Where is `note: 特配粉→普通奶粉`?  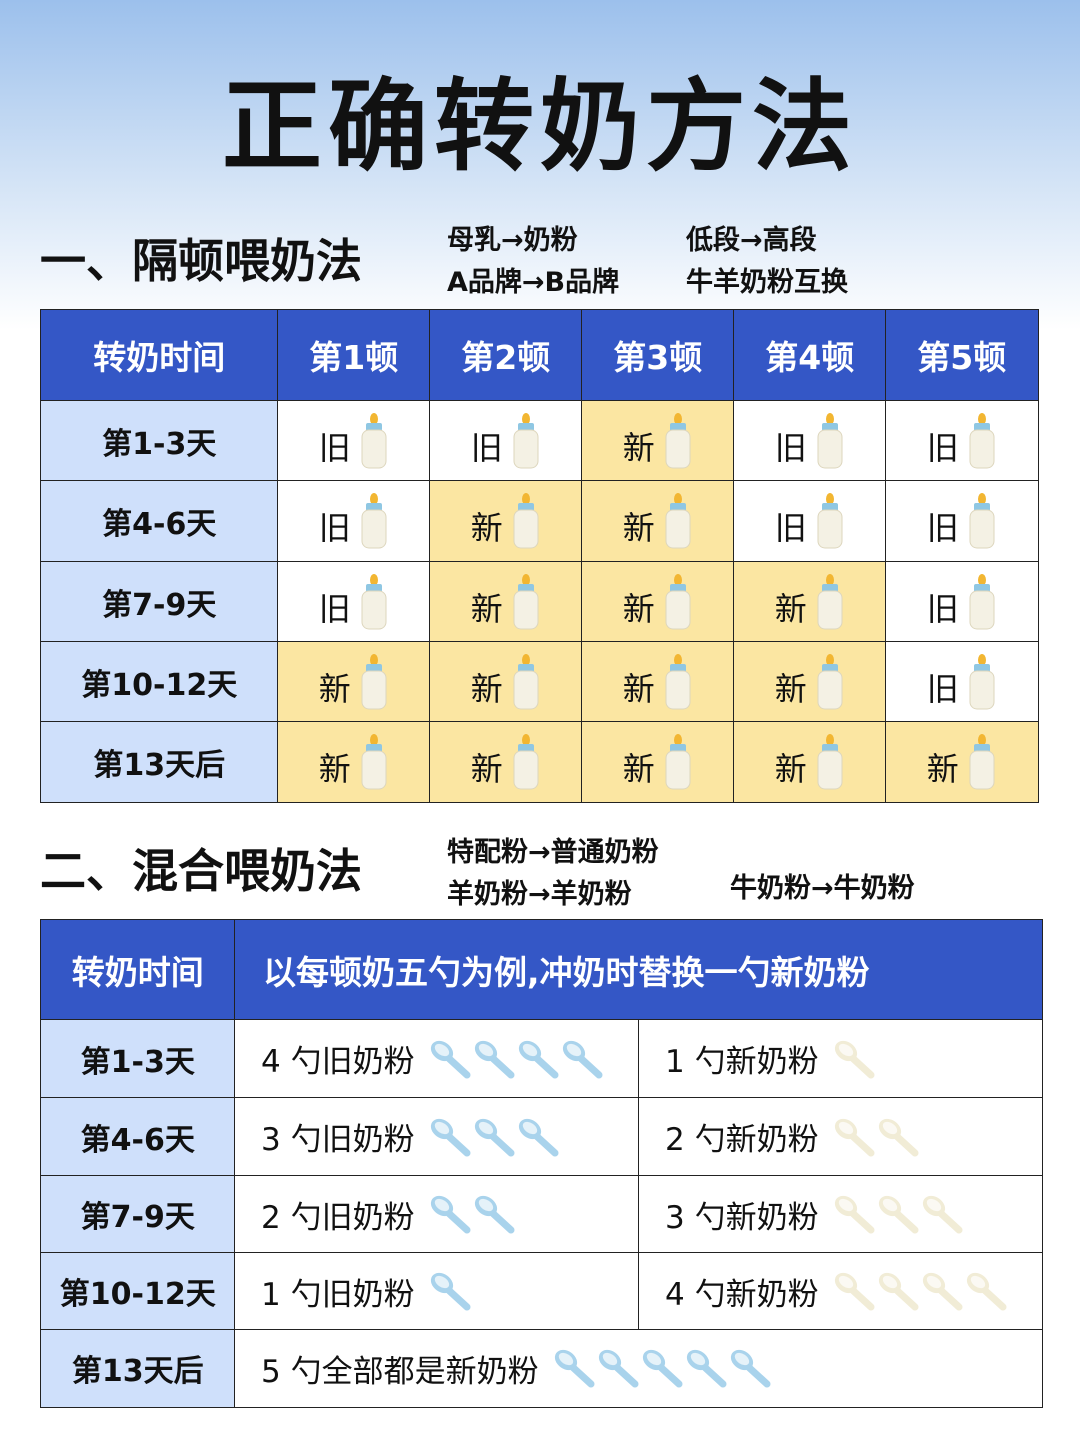
note: 特配粉→普通奶粉 is located at coordinates (553, 852).